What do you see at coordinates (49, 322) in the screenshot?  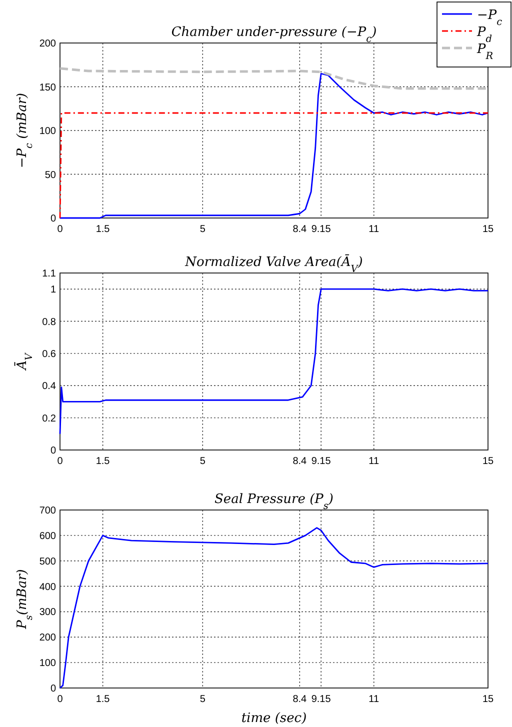 I see `y-tick-label: 0.8` at bounding box center [49, 322].